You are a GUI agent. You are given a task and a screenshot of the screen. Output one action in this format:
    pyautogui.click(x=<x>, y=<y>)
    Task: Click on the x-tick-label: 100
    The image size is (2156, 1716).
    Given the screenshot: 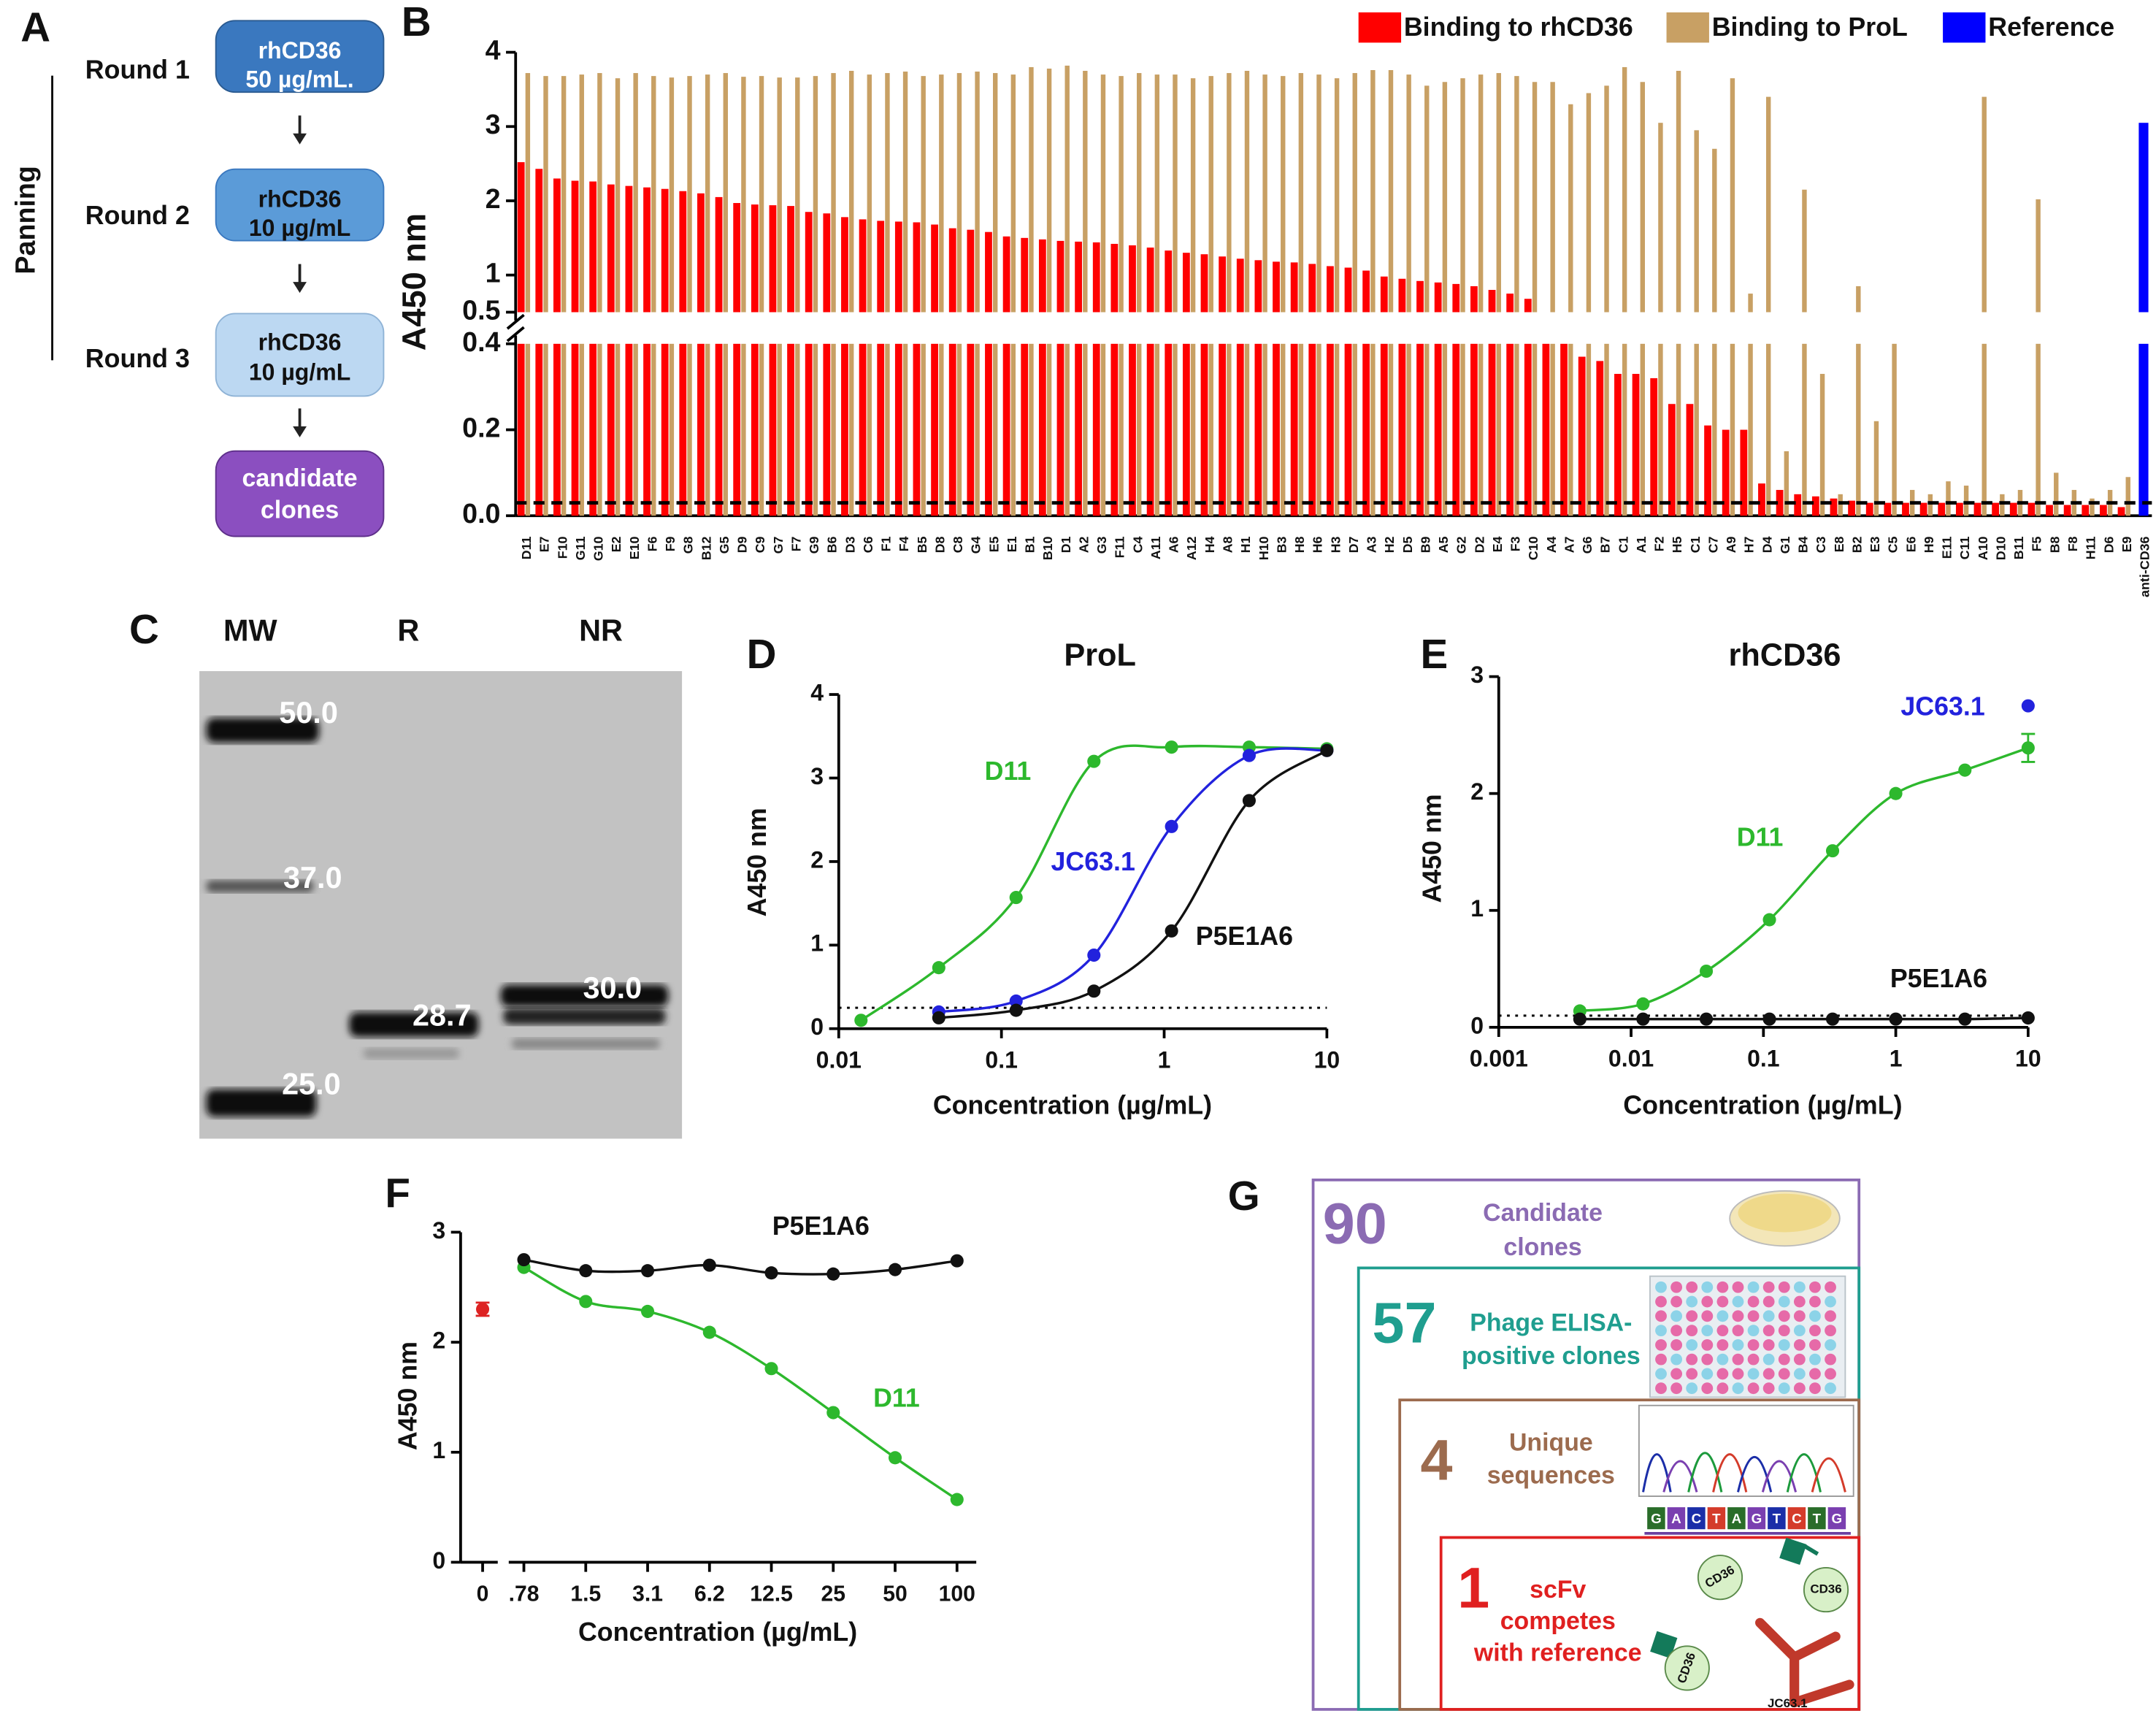 What is the action you would take?
    pyautogui.click(x=957, y=1594)
    